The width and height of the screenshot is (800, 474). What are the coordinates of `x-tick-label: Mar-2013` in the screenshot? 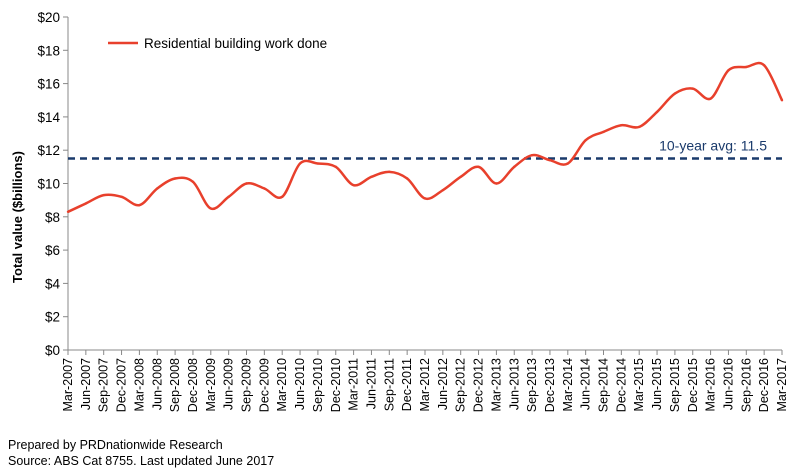 It's located at (496, 385).